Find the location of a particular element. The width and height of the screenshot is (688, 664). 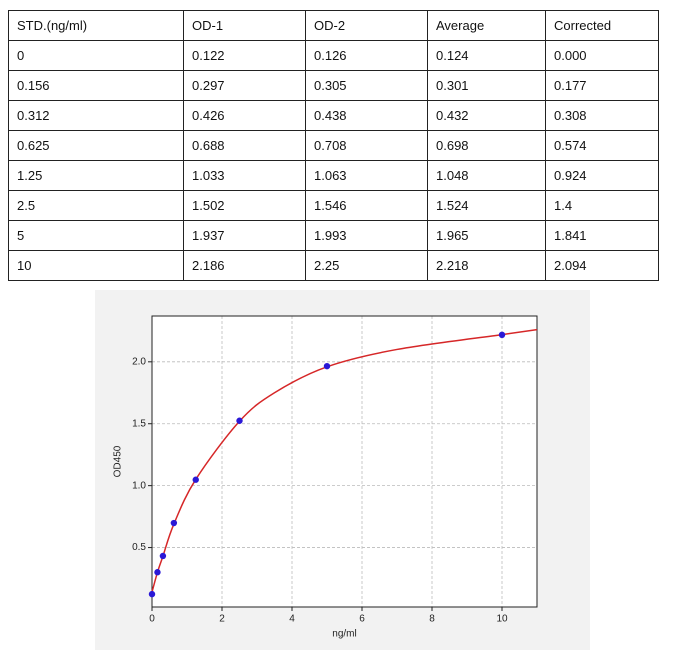

table-cell: 0.698 is located at coordinates (486, 145).